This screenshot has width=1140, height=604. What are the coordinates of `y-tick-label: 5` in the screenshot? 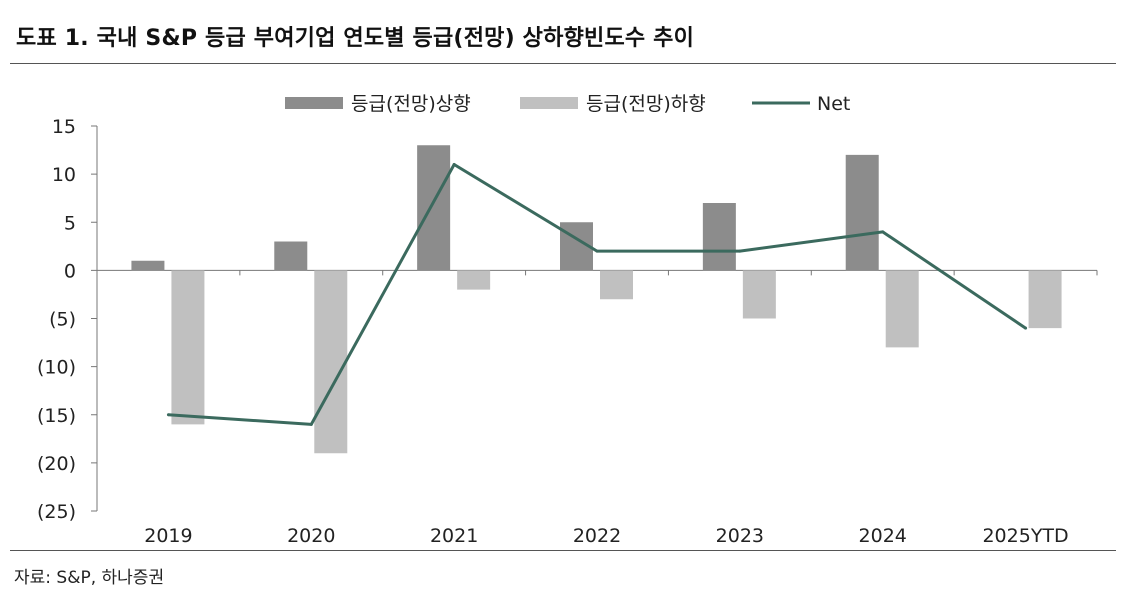 It's located at (70, 223).